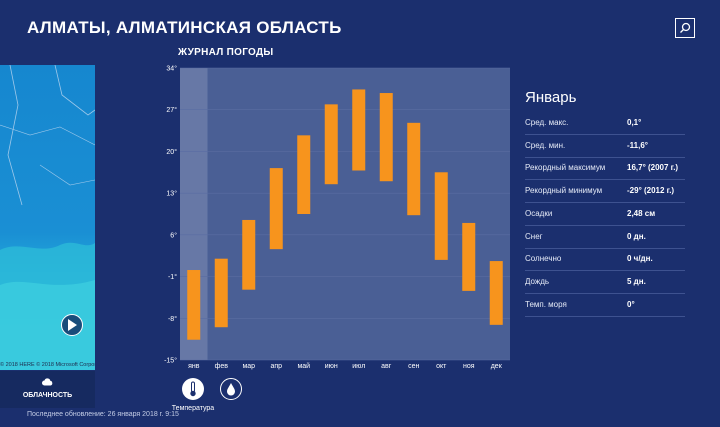 The width and height of the screenshot is (720, 427). What do you see at coordinates (641, 213) in the screenshot?
I see `stat-value: 2,48 см` at bounding box center [641, 213].